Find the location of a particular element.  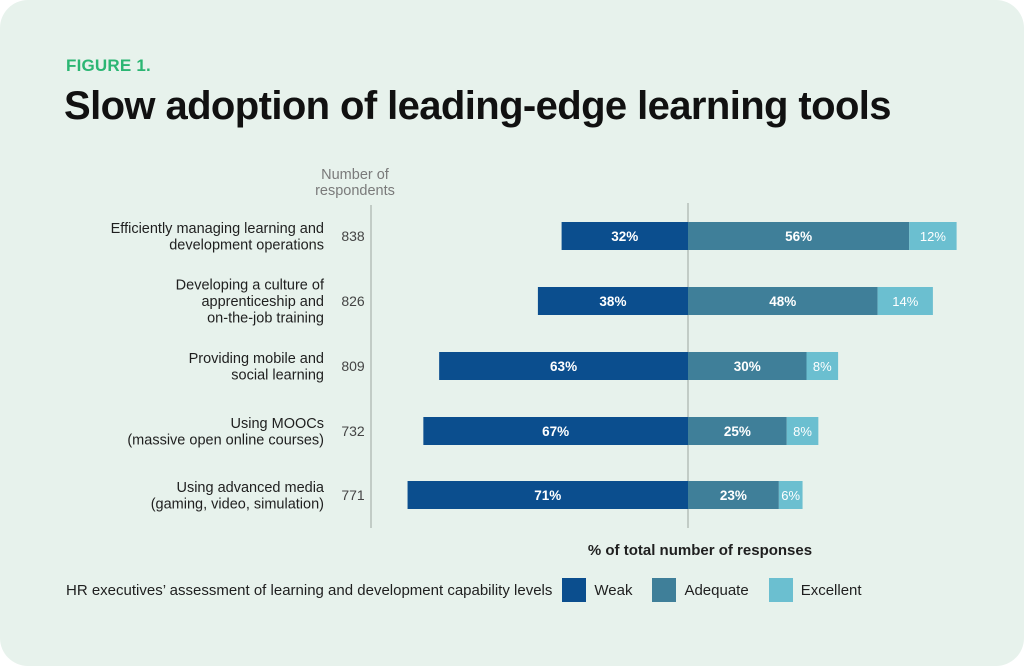

category-label: Providing mobile and is located at coordinates (256, 359).